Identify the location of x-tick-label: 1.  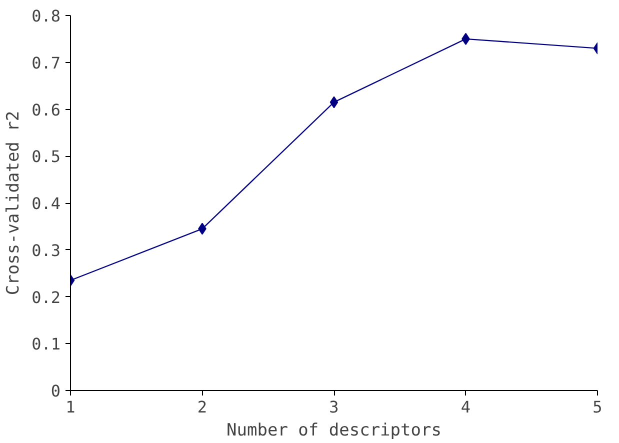
(71, 407).